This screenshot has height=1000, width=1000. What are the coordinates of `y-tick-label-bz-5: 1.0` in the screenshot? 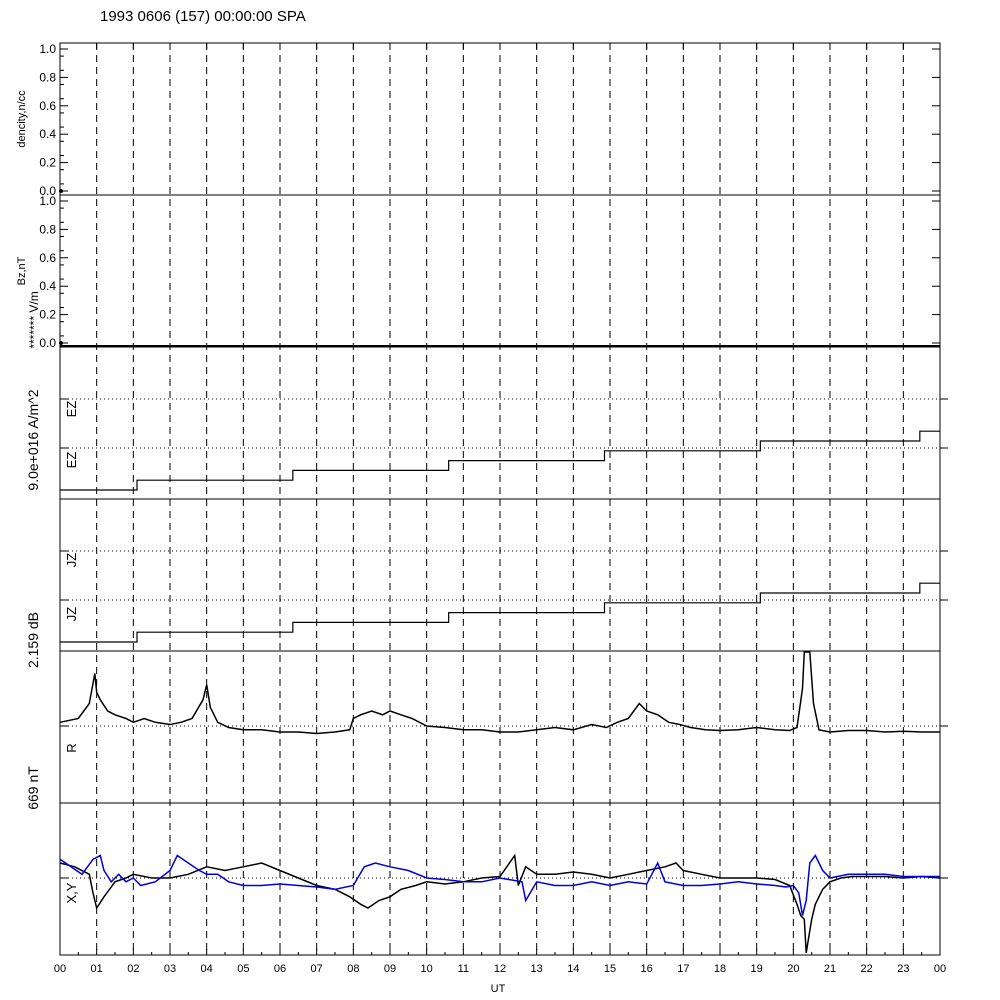 It's located at (47, 201).